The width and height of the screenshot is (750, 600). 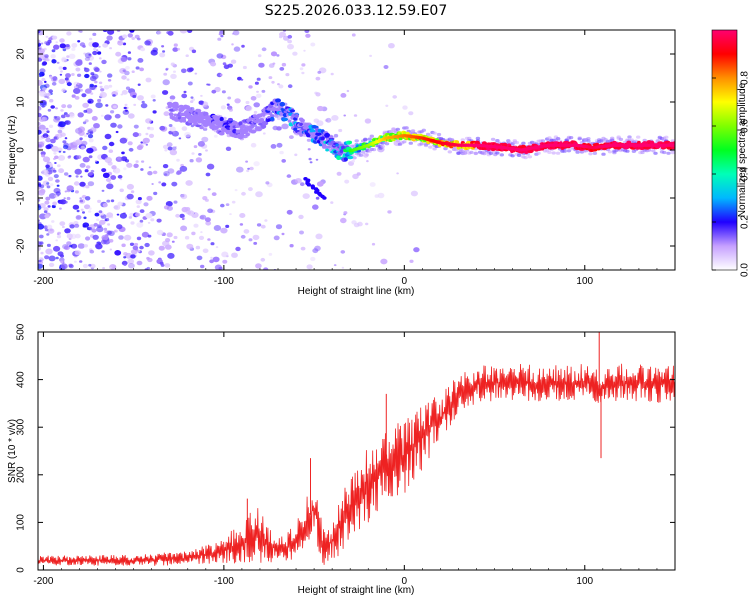 What do you see at coordinates (21, 522) in the screenshot?
I see `snr-y-tick-label: 100` at bounding box center [21, 522].